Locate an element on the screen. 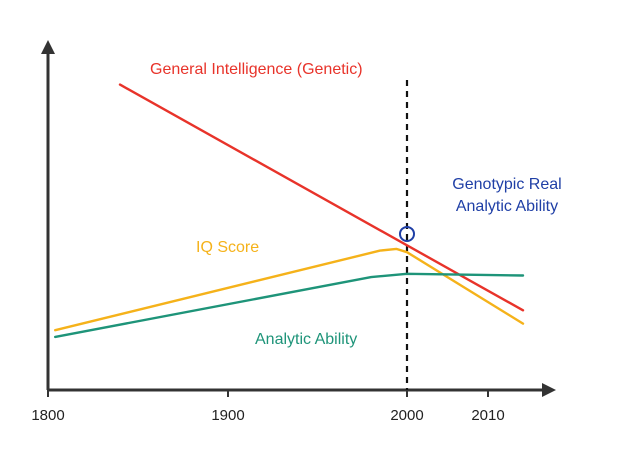 This screenshot has width=640, height=452. series-line-iq-score is located at coordinates (289, 289).